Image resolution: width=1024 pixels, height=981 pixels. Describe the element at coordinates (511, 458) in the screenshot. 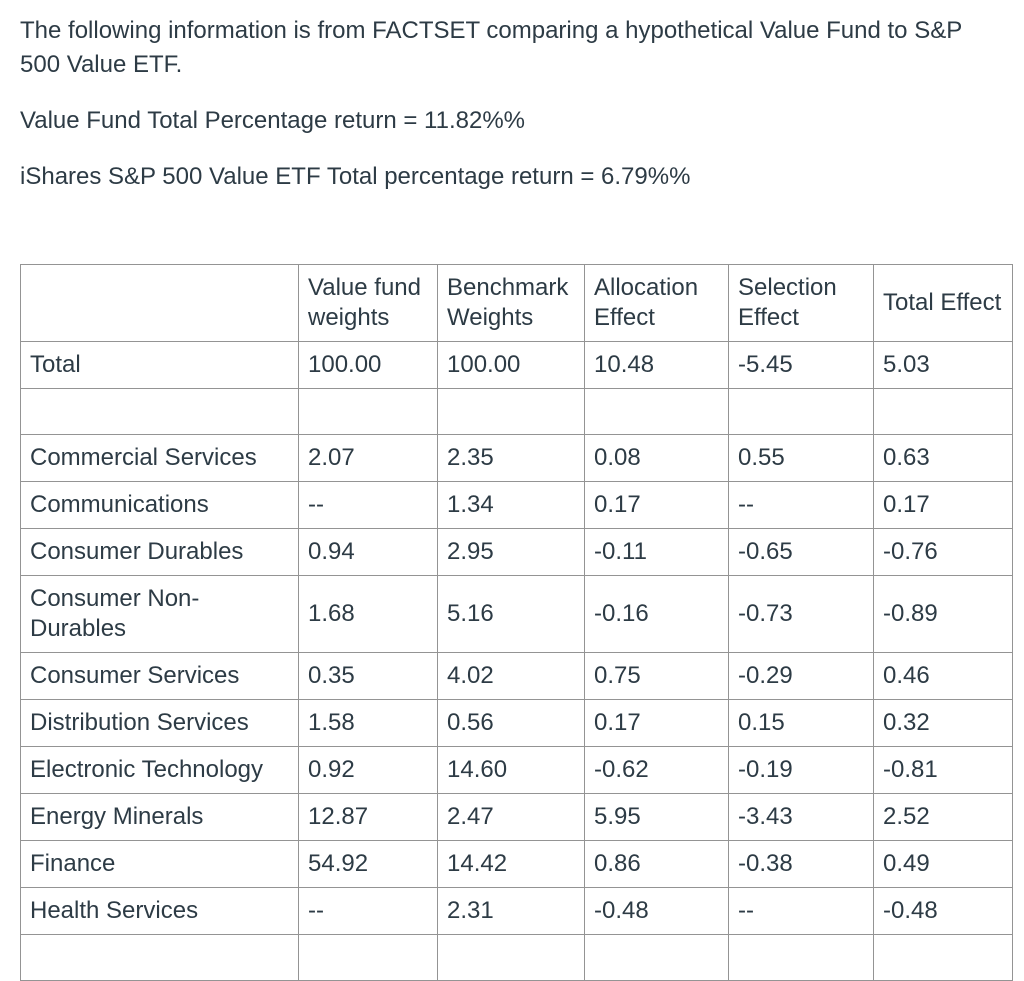

I see `cell-value: 2.35` at that location.